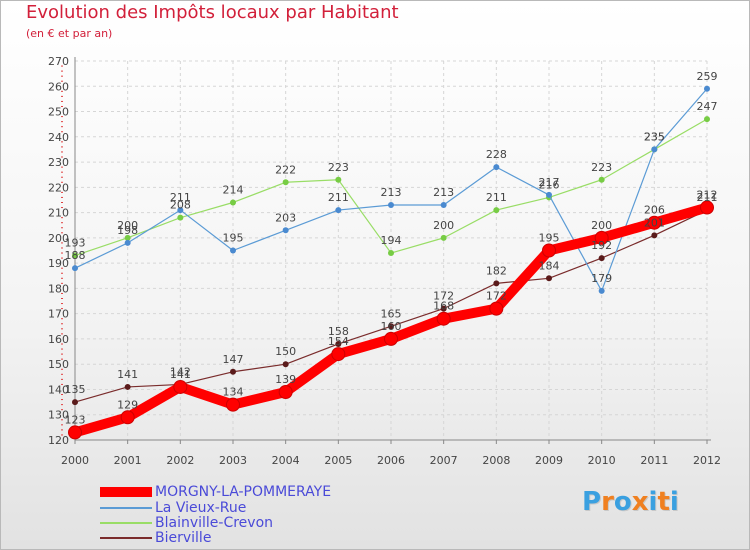 This screenshot has width=750, height=550. What do you see at coordinates (58, 112) in the screenshot?
I see `y-tick-label: 250` at bounding box center [58, 112].